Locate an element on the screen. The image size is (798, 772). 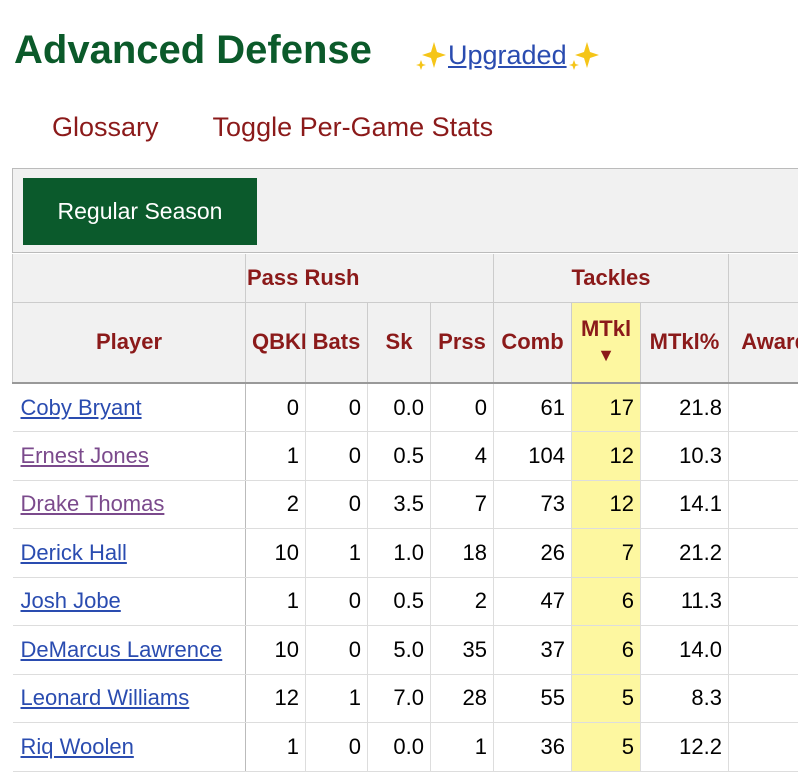
column-header: Prss is located at coordinates (462, 342).